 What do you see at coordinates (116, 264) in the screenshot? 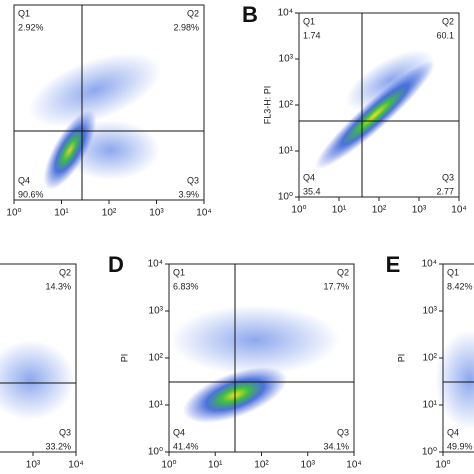
I see `panel-label: D` at bounding box center [116, 264].